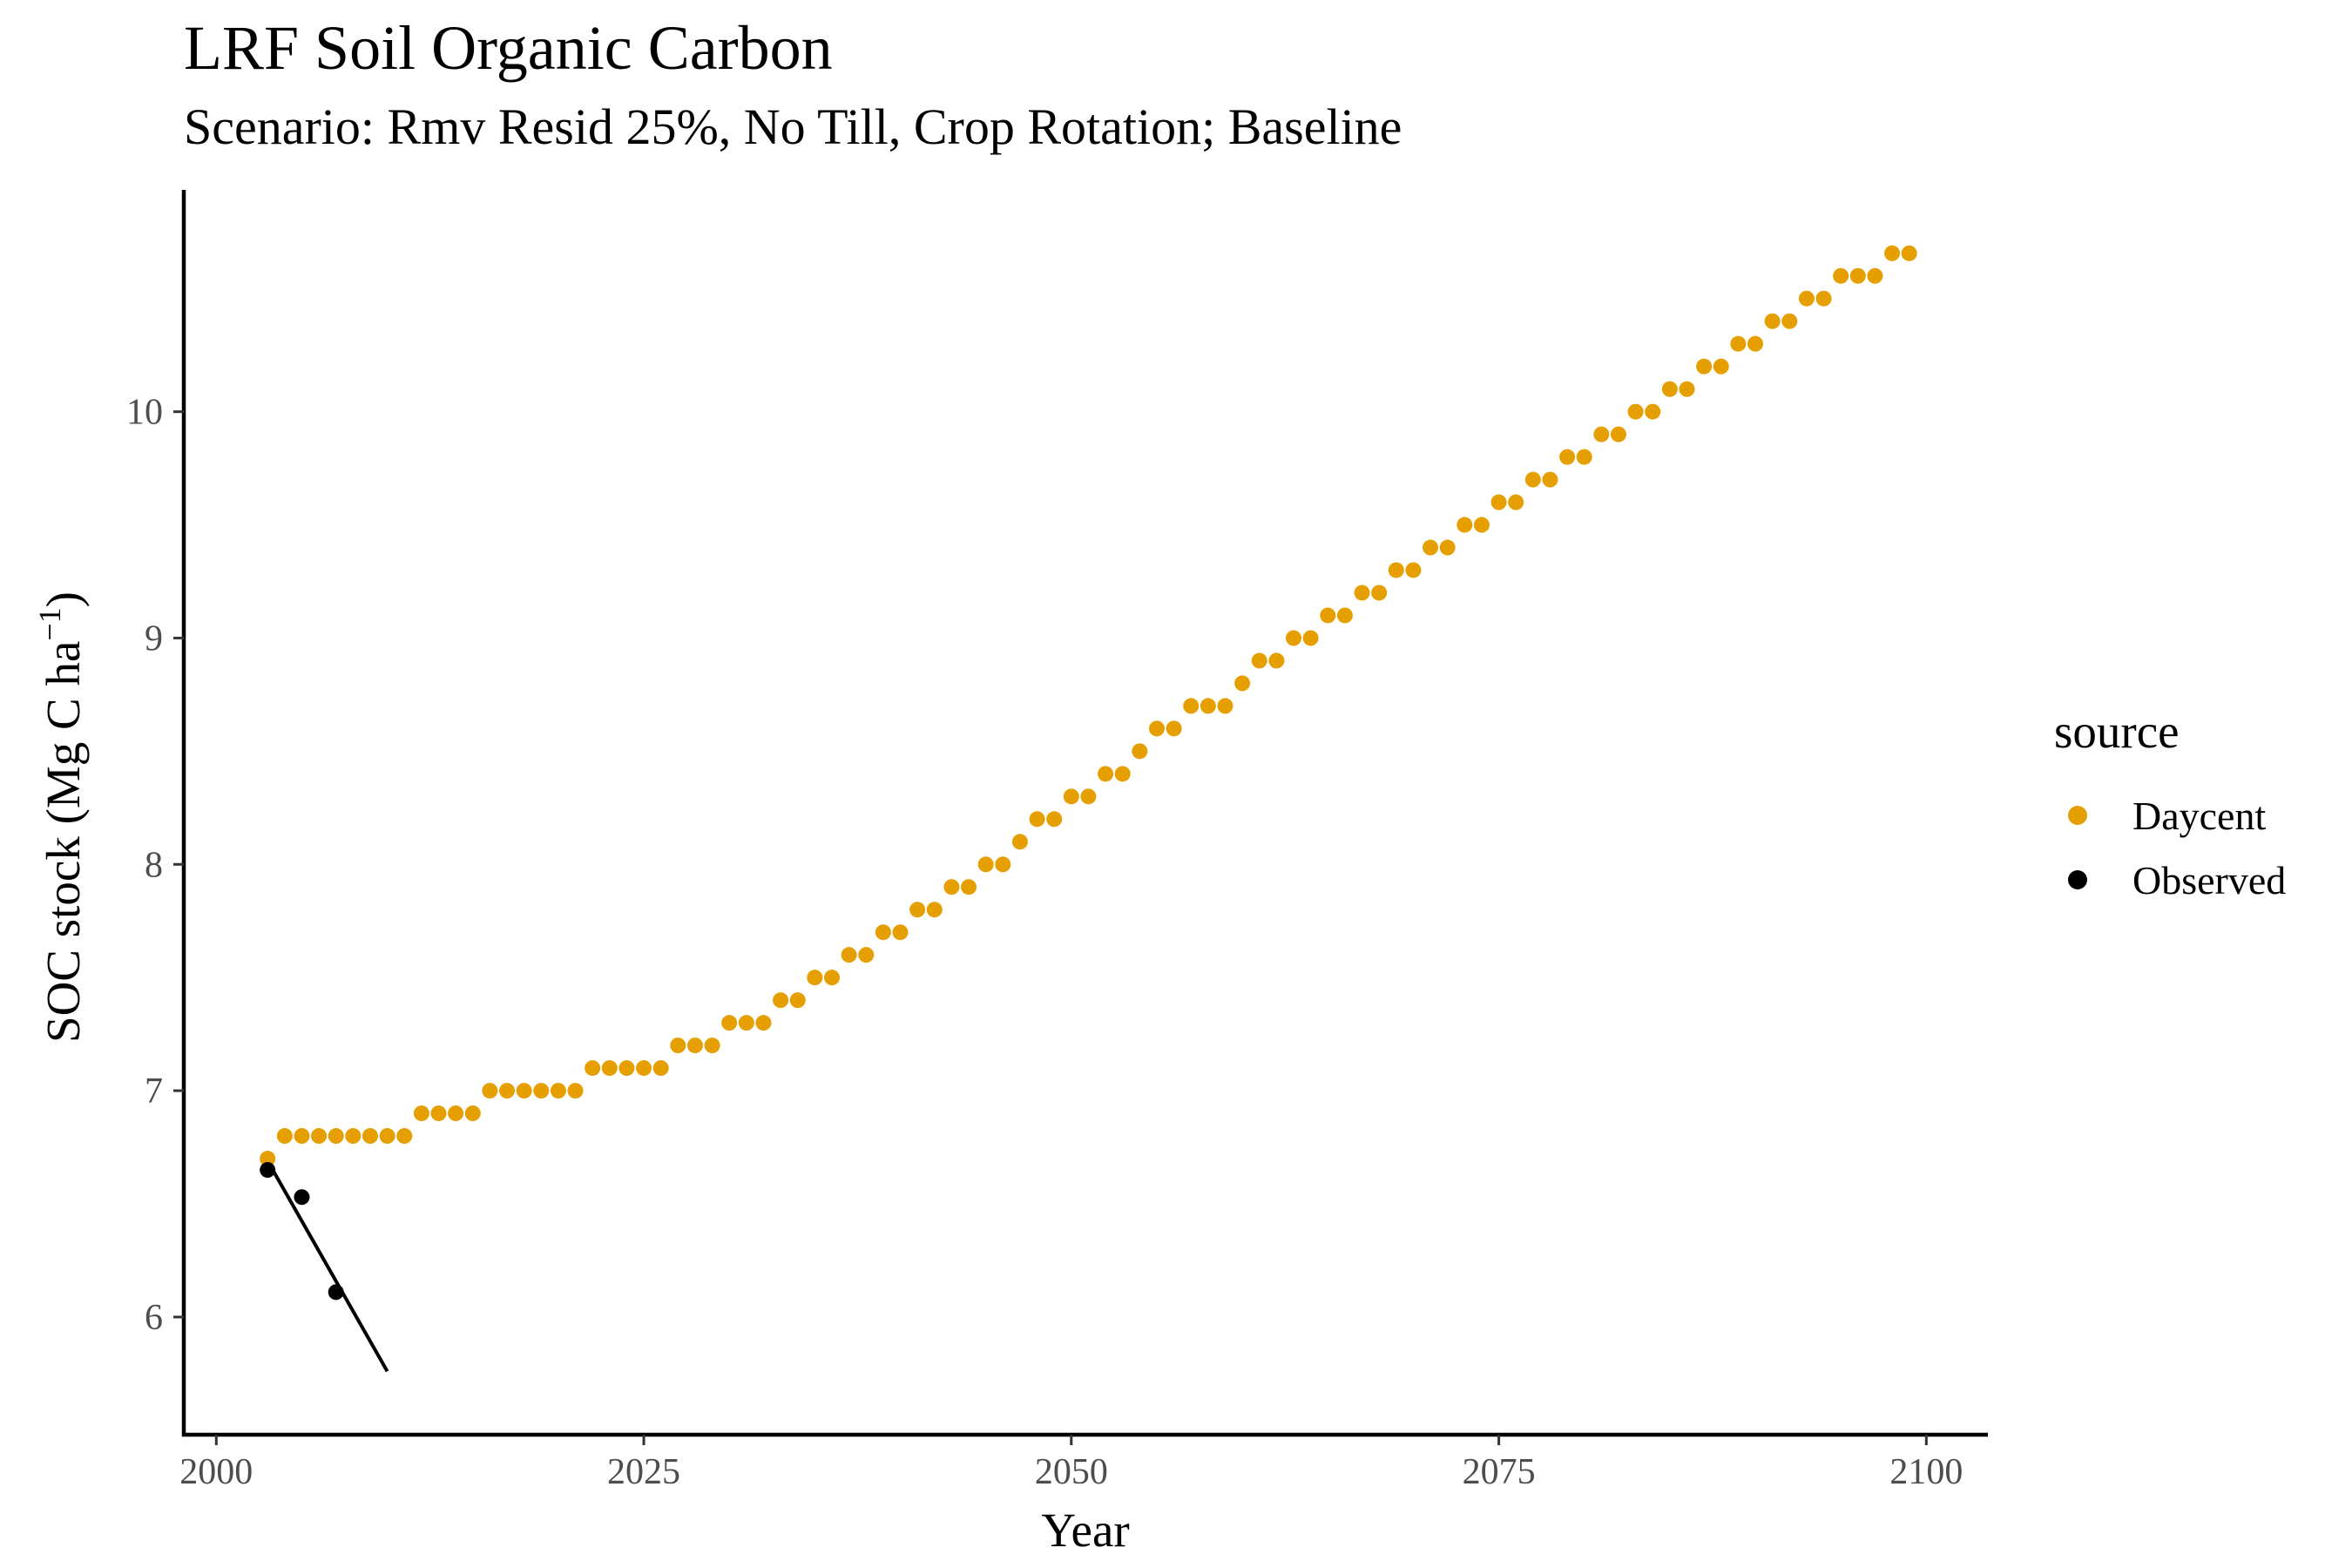  What do you see at coordinates (154, 638) in the screenshot?
I see `y-tick-label: 9` at bounding box center [154, 638].